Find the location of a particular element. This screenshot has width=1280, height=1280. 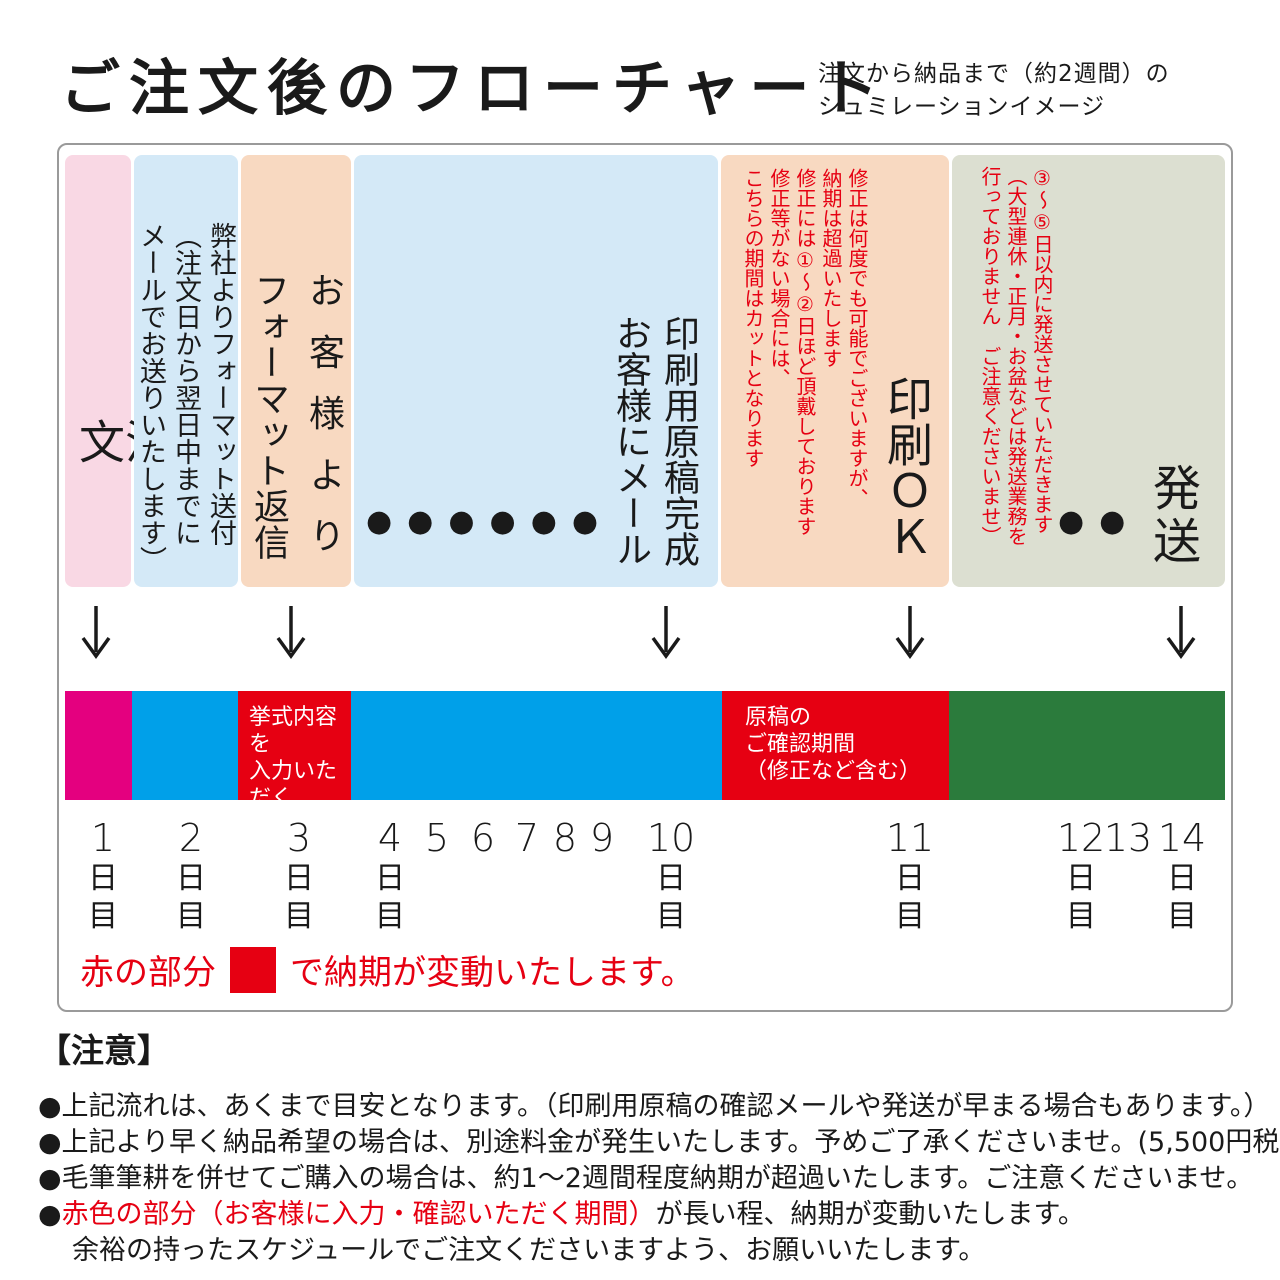

step-format-send-line-3: メールでお送りいたします） is located at coordinates (150, 397).